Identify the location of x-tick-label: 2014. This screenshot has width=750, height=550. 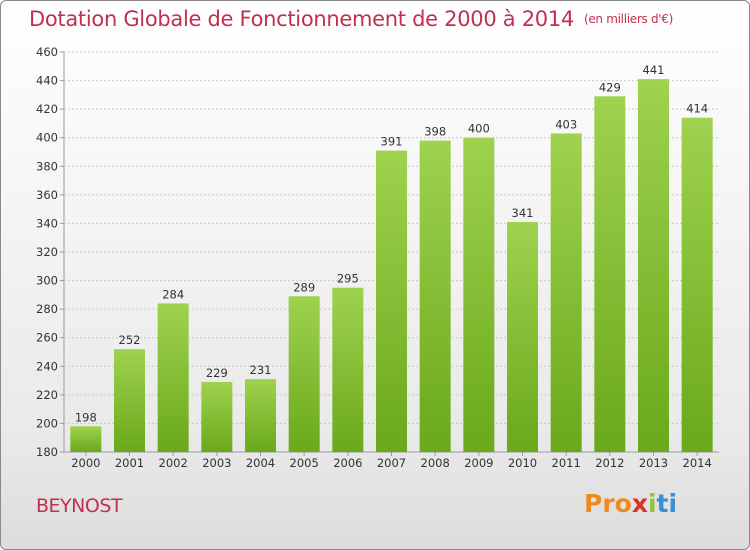
(697, 463).